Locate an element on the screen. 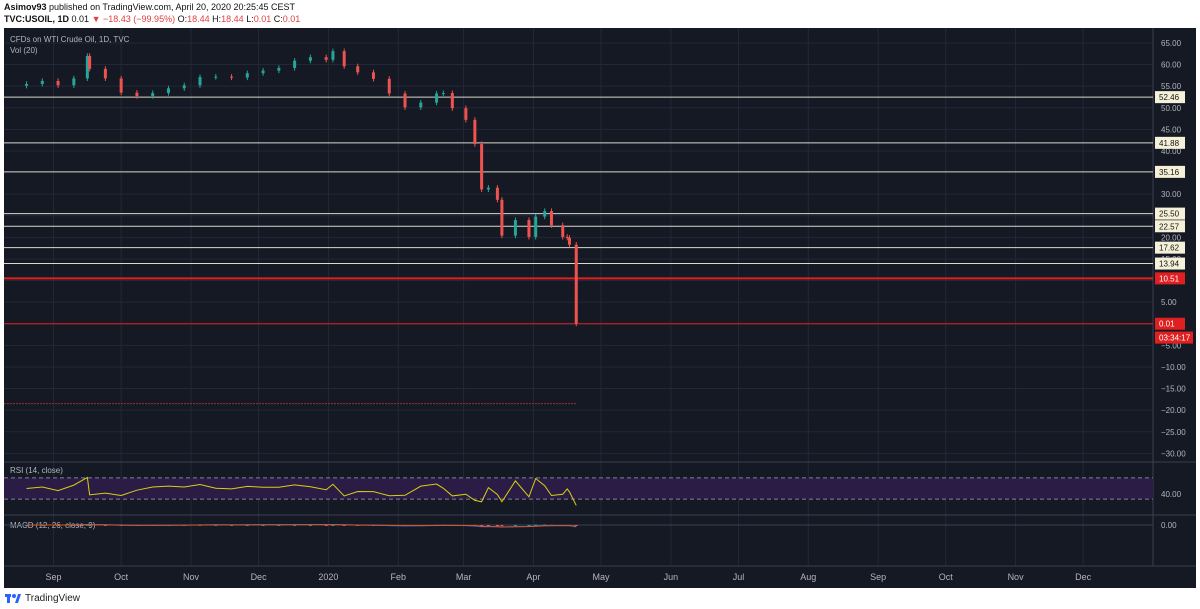 The width and height of the screenshot is (1200, 609). volume-indicator-label: Vol (20) is located at coordinates (24, 50).